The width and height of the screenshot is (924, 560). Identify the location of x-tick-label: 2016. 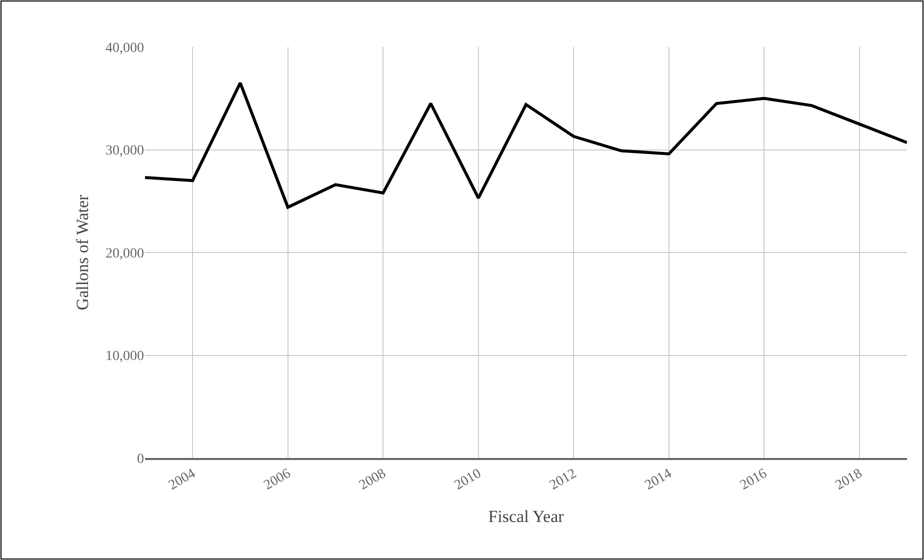
(754, 480).